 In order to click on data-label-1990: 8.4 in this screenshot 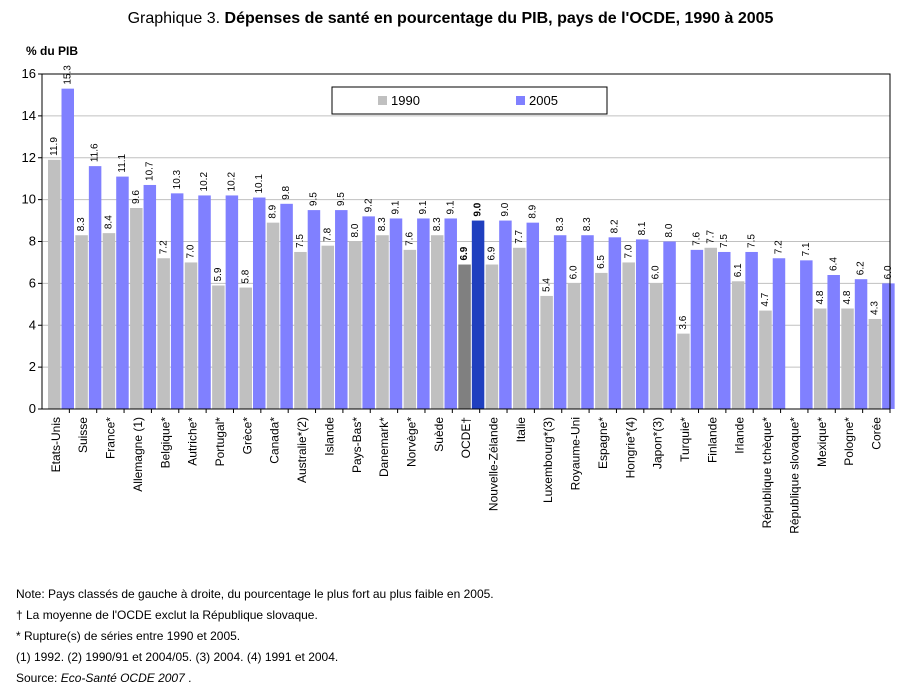, I will do `click(109, 222)`.